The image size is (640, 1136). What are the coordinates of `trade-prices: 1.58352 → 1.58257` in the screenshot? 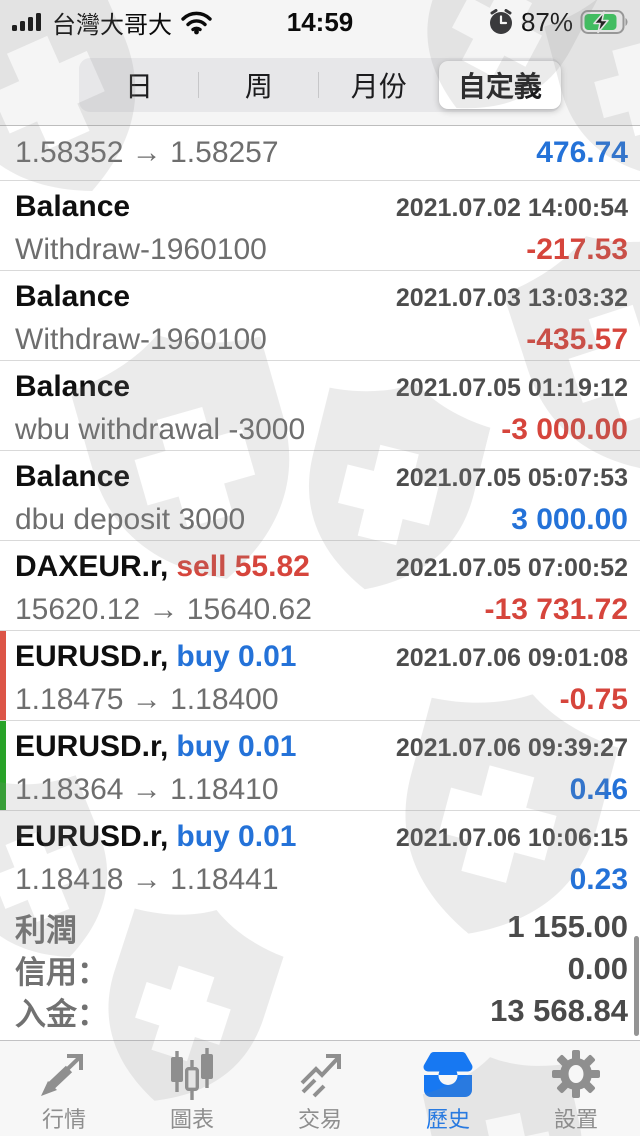 It's located at (147, 152).